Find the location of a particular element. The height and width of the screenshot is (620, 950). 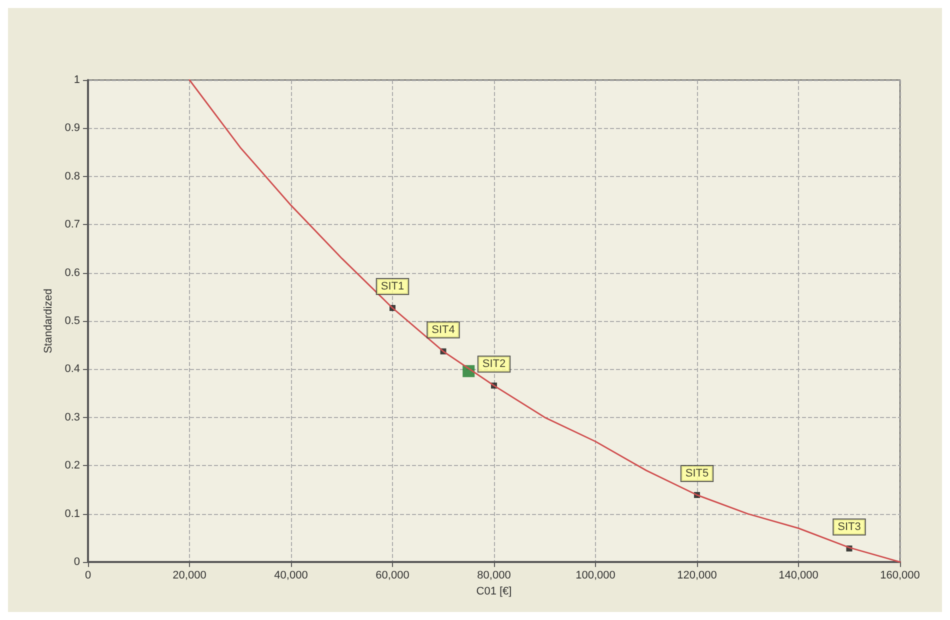

y-tick-label: 0.1 is located at coordinates (72, 514).